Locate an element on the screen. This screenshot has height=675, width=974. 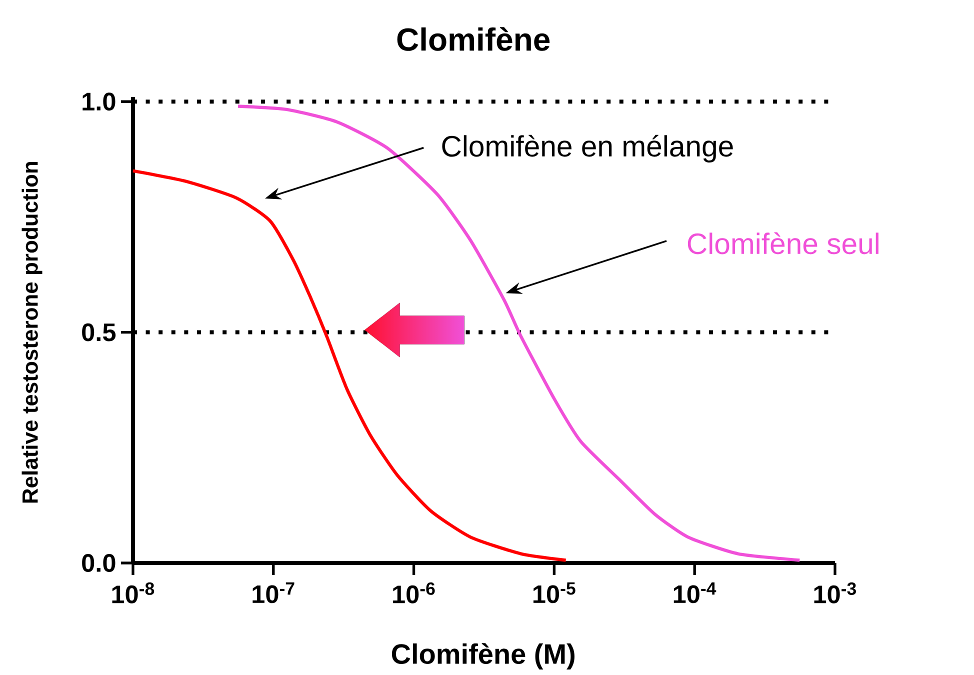
x-axis-title: Clomifène (M) is located at coordinates (483, 656).